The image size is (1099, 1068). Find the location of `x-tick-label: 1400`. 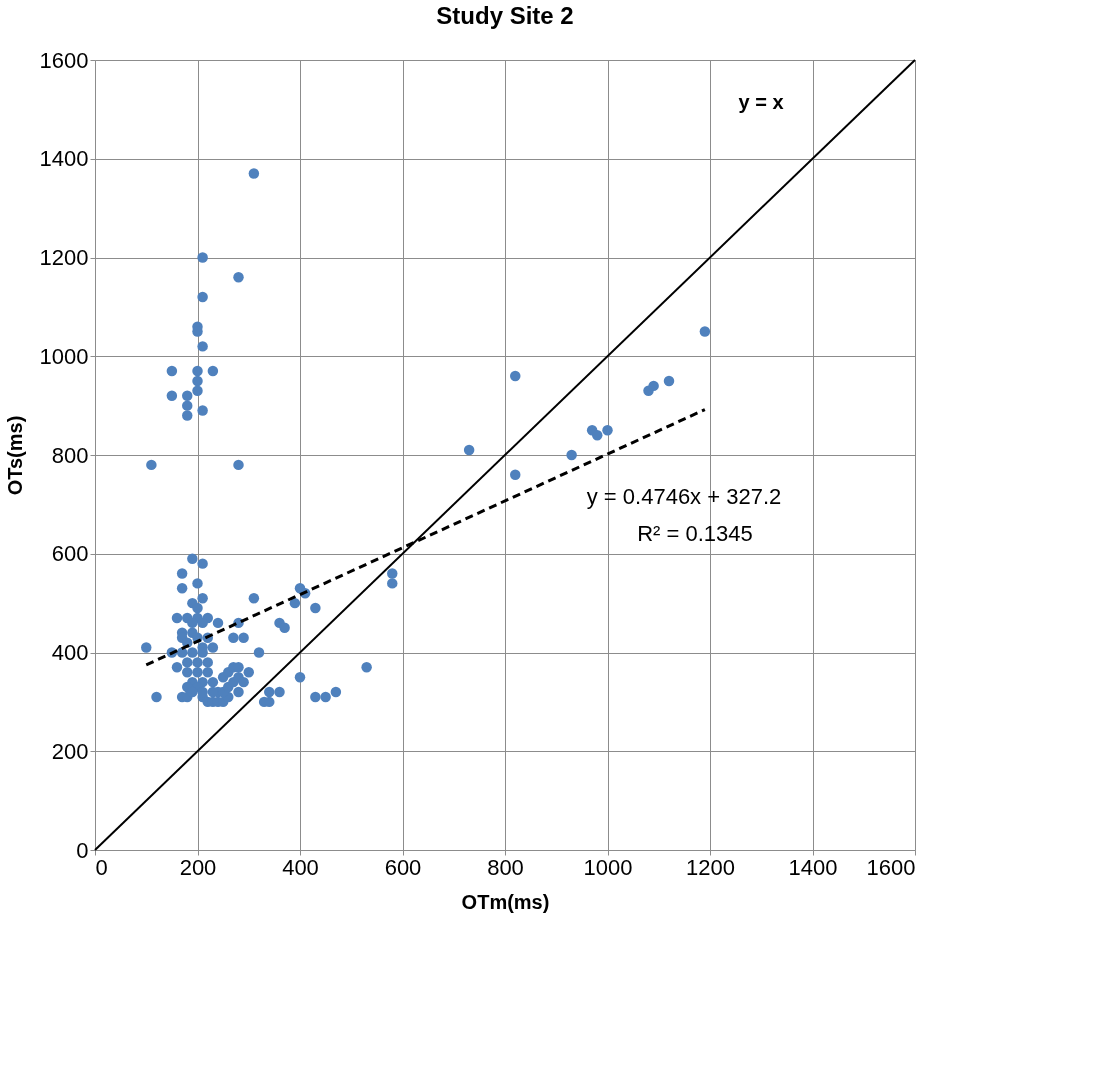

x-tick-label: 1400 is located at coordinates (813, 867).